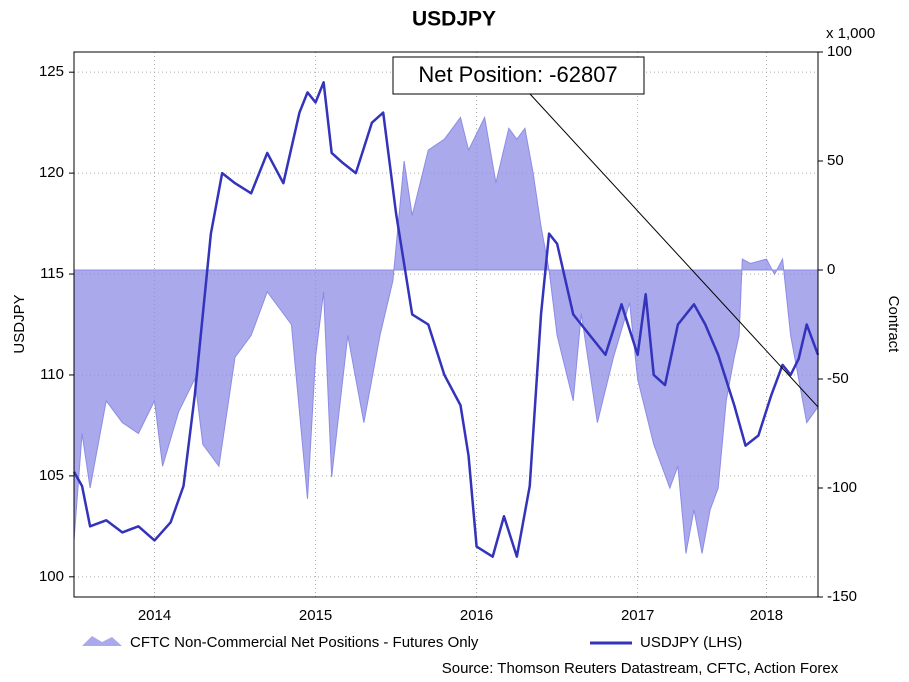 The image size is (909, 682). I want to click on y-tick-label: 115, so click(52, 273).